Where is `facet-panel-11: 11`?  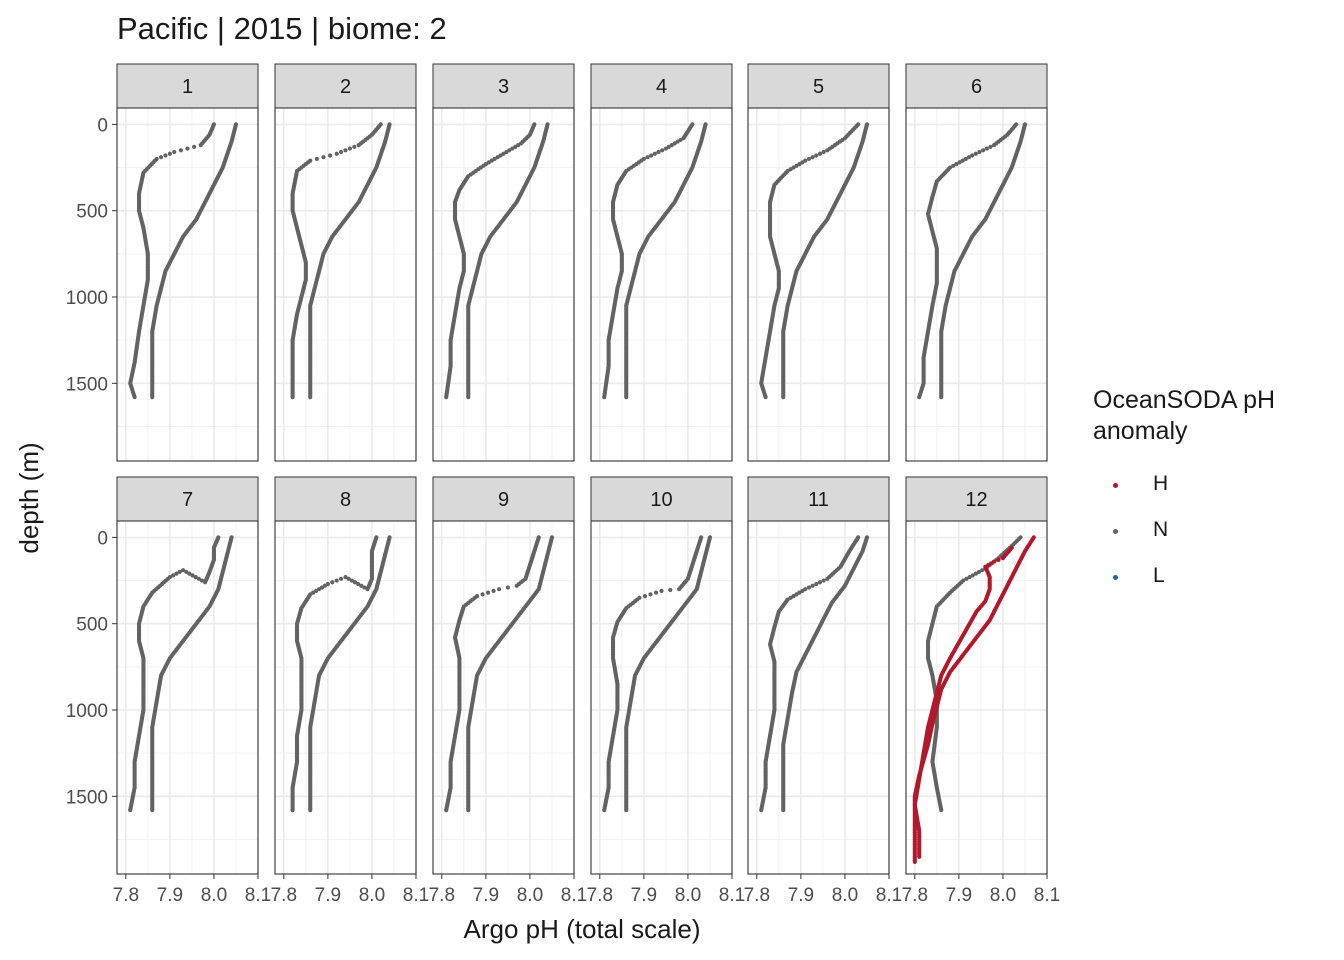 facet-panel-11: 11 is located at coordinates (818, 675).